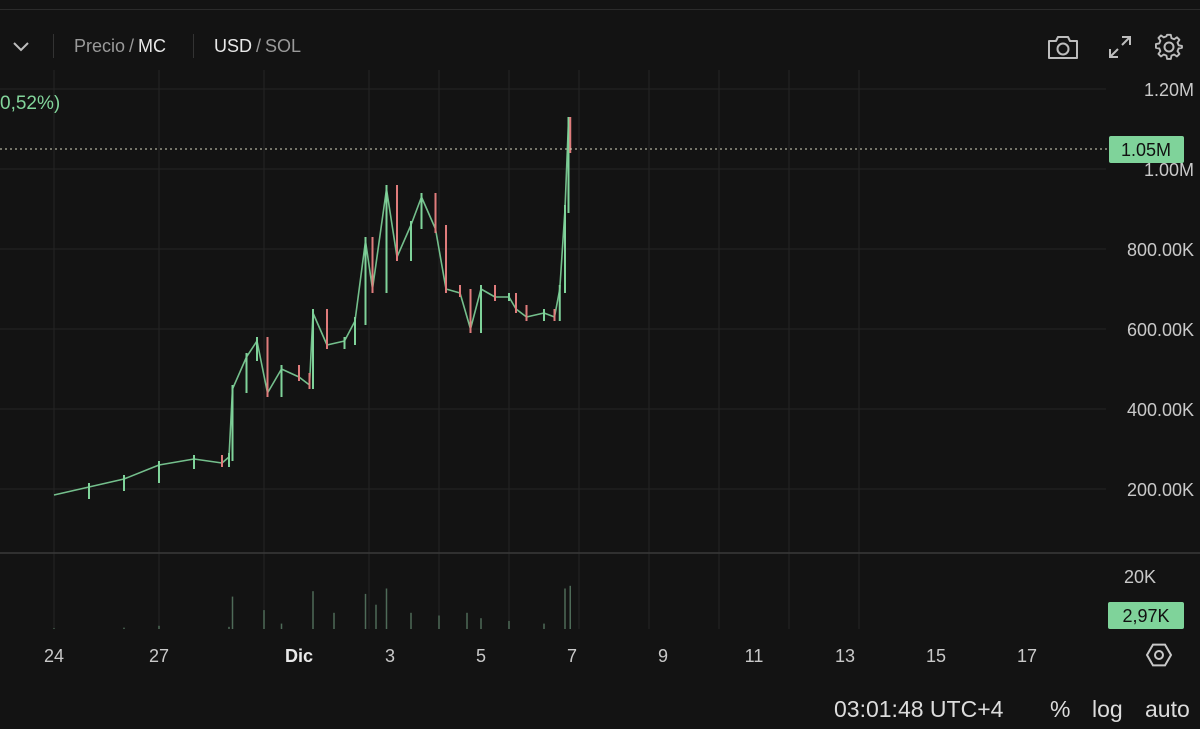 The height and width of the screenshot is (729, 1200). Describe the element at coordinates (663, 656) in the screenshot. I see `time-axis-tick: 9` at that location.